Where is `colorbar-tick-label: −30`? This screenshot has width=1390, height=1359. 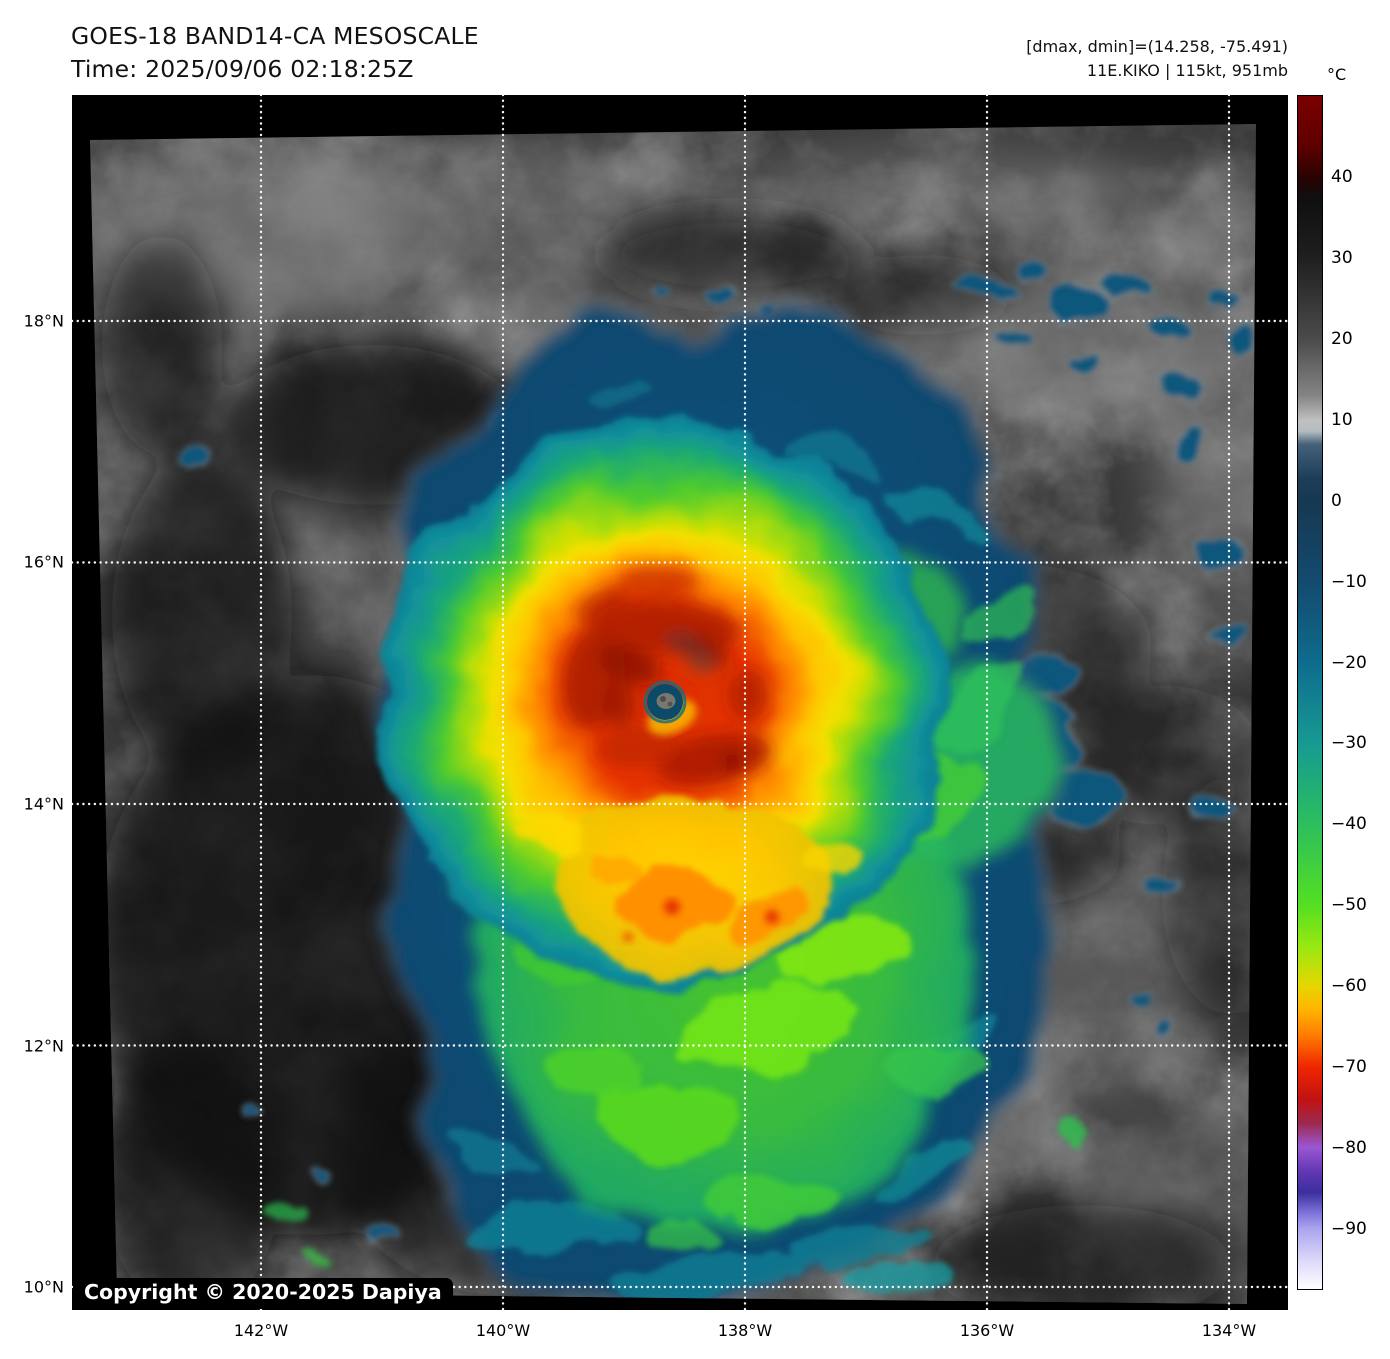 colorbar-tick-label: −30 is located at coordinates (1349, 743).